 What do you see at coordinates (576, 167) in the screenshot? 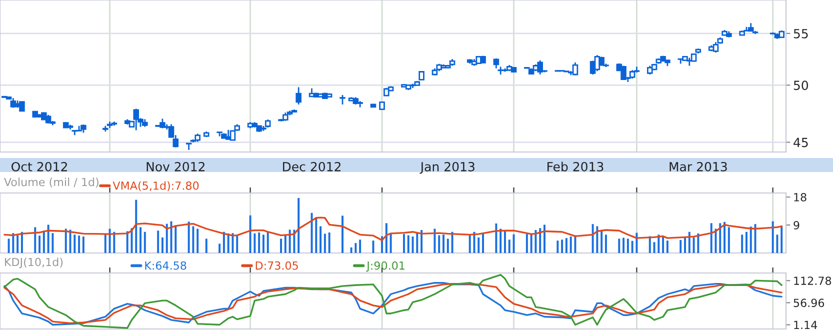
I see `x-tick-label: Feb 2013` at bounding box center [576, 167].